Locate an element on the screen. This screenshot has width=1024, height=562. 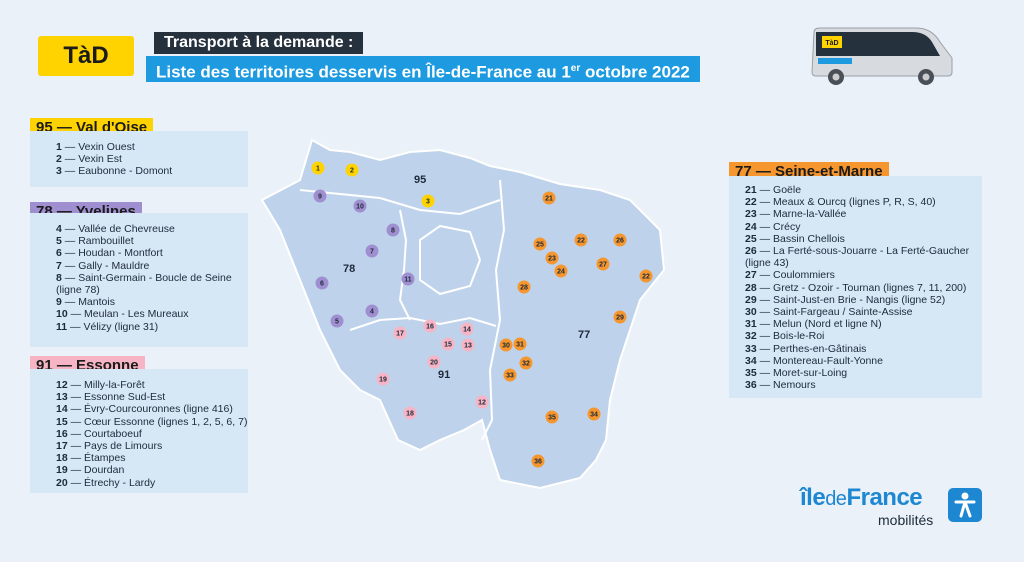
list-item-number: 31 is located at coordinates (751, 324).